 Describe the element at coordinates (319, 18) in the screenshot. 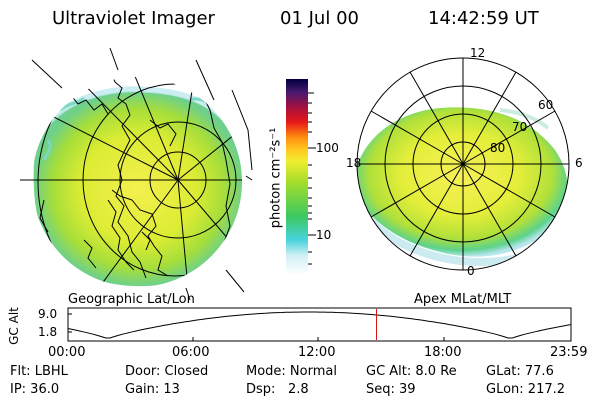

I see `date-label: 01 Jul 00` at that location.